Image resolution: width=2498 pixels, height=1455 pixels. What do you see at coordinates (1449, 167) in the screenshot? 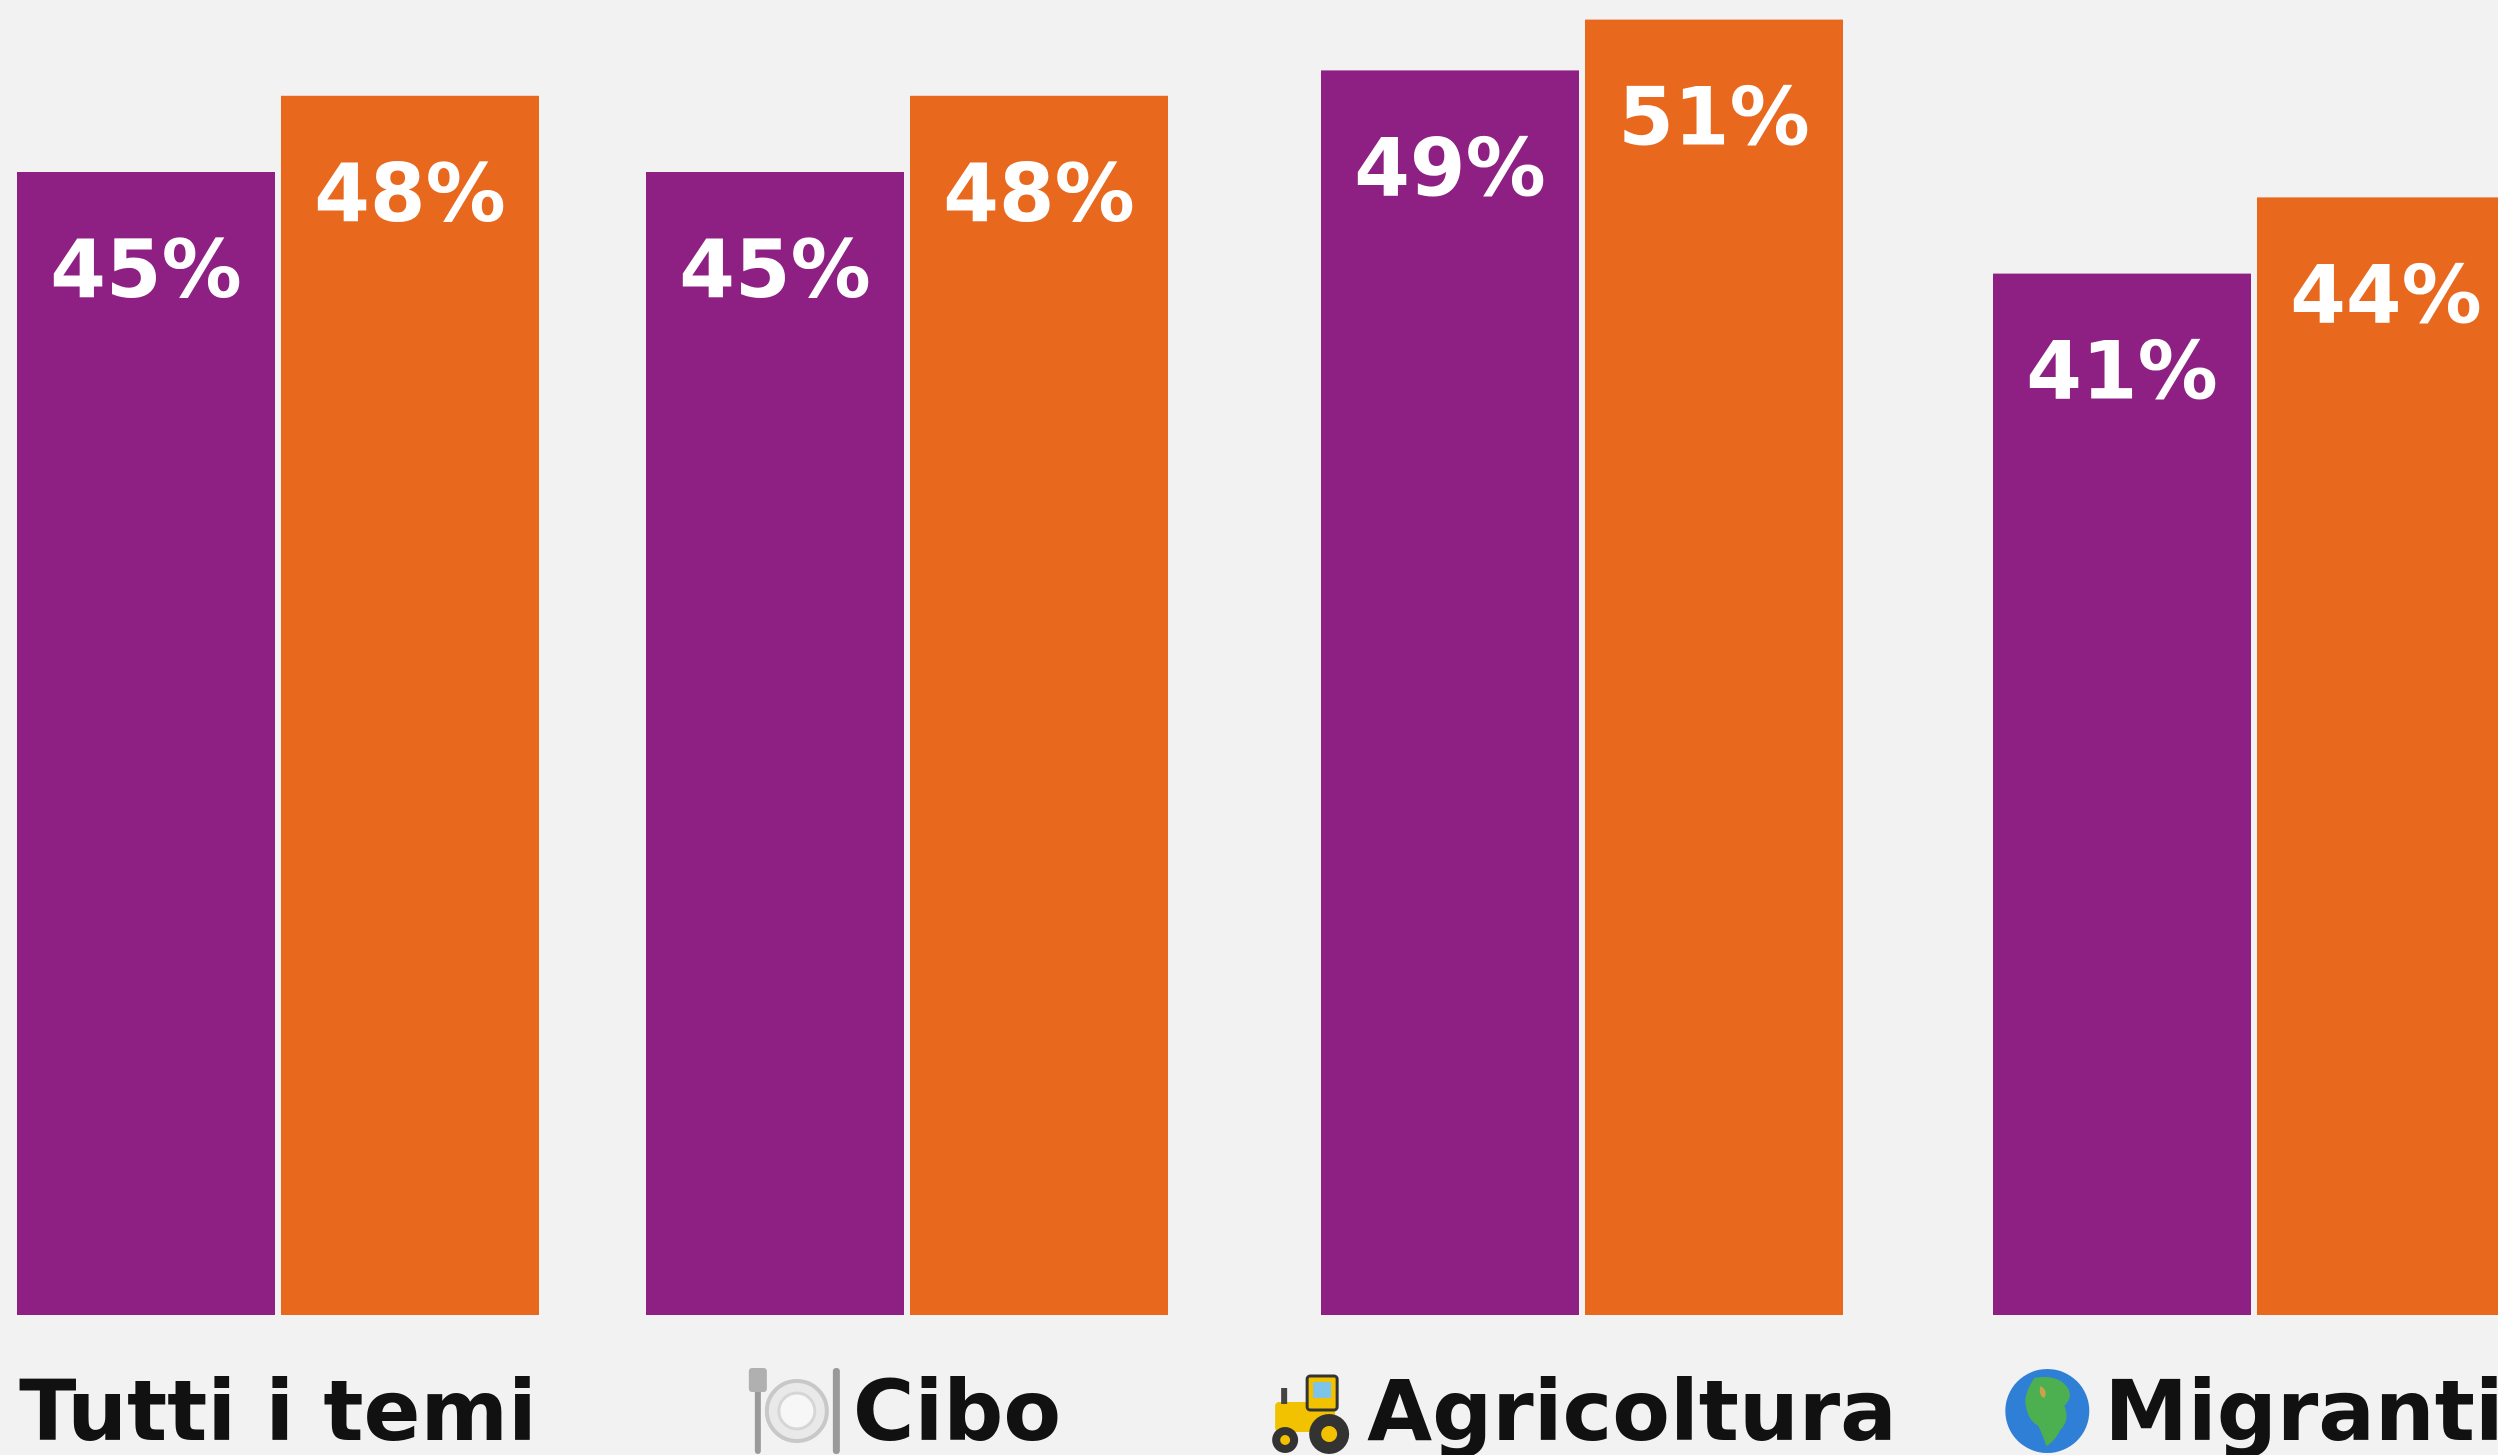
I see `bar-value-label: 49%` at bounding box center [1449, 167].